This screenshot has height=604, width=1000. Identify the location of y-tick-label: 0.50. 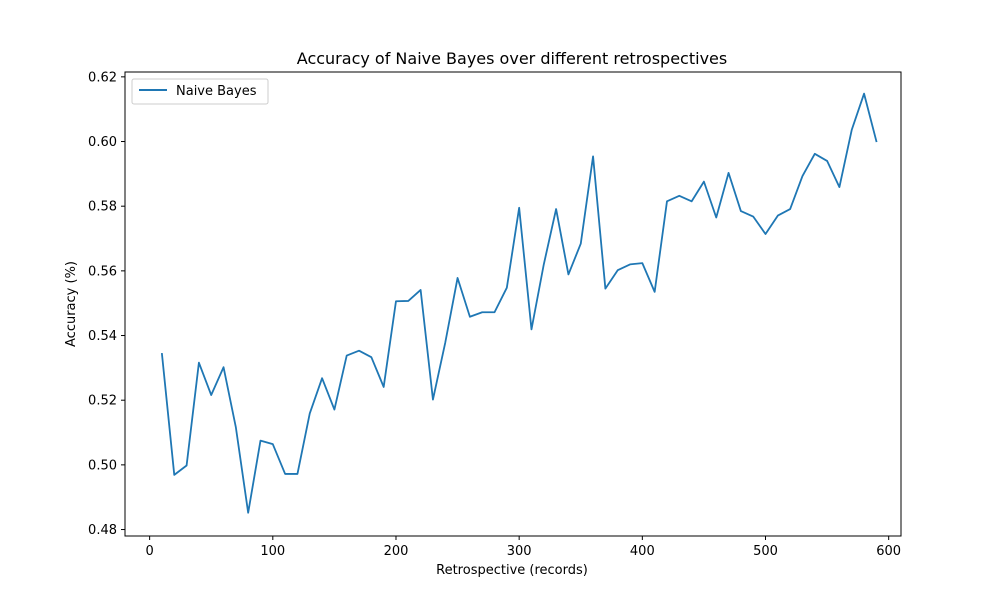
(102, 465).